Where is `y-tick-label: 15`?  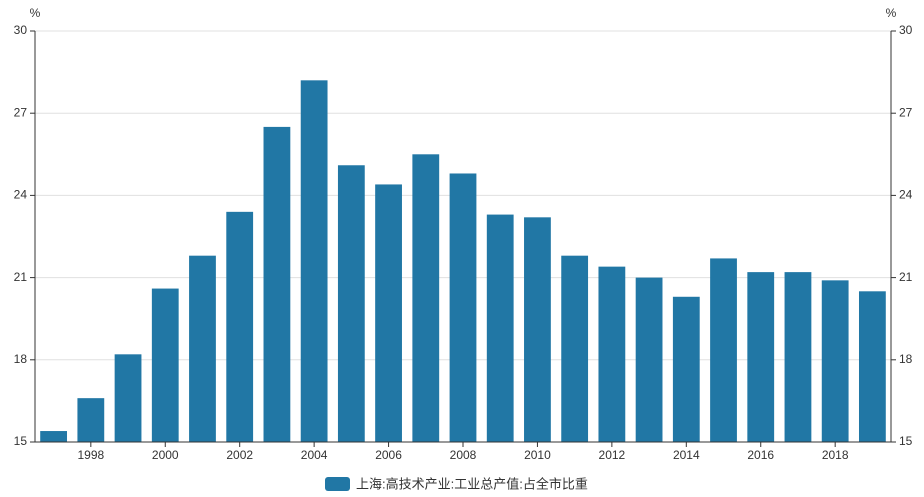
y-tick-label: 15 is located at coordinates (21, 441).